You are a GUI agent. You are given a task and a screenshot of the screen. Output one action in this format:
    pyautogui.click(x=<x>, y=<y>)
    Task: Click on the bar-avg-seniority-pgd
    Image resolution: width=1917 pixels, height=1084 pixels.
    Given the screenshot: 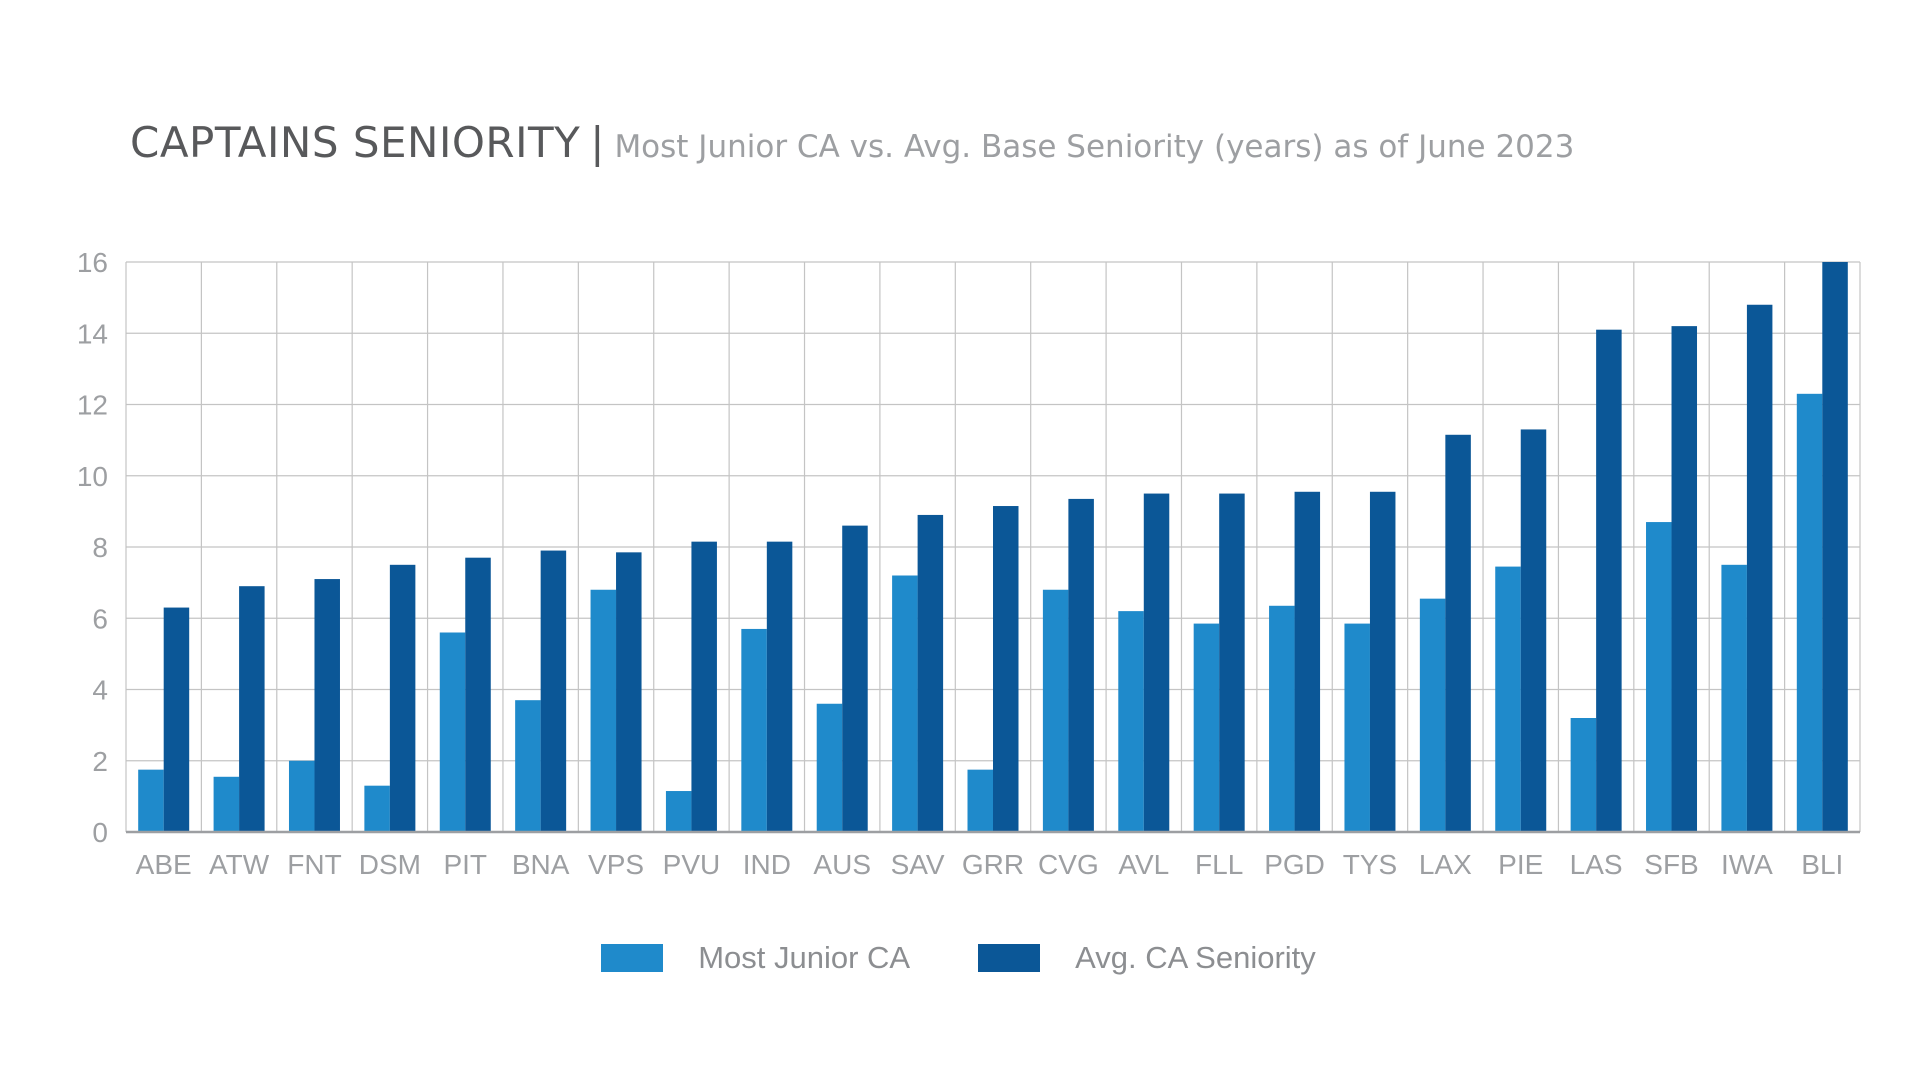 What is the action you would take?
    pyautogui.click(x=1307, y=661)
    